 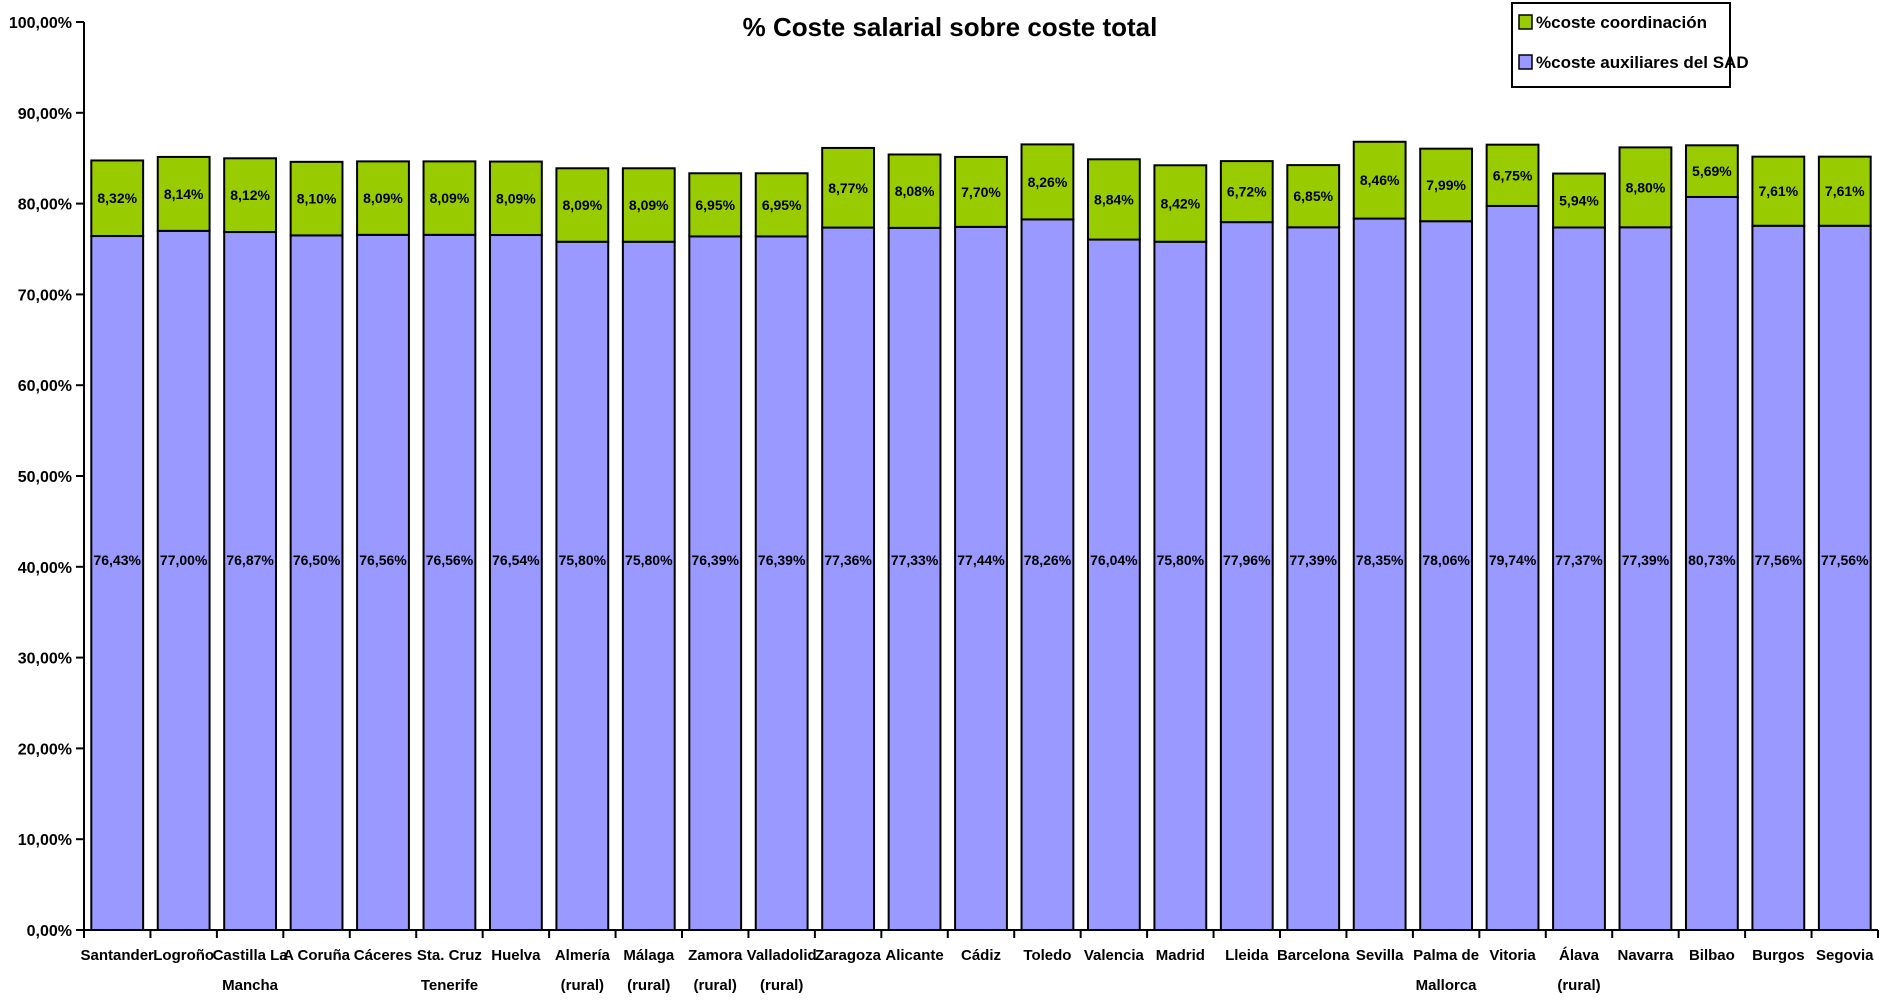 I want to click on category-label: A Coruña, so click(x=317, y=955).